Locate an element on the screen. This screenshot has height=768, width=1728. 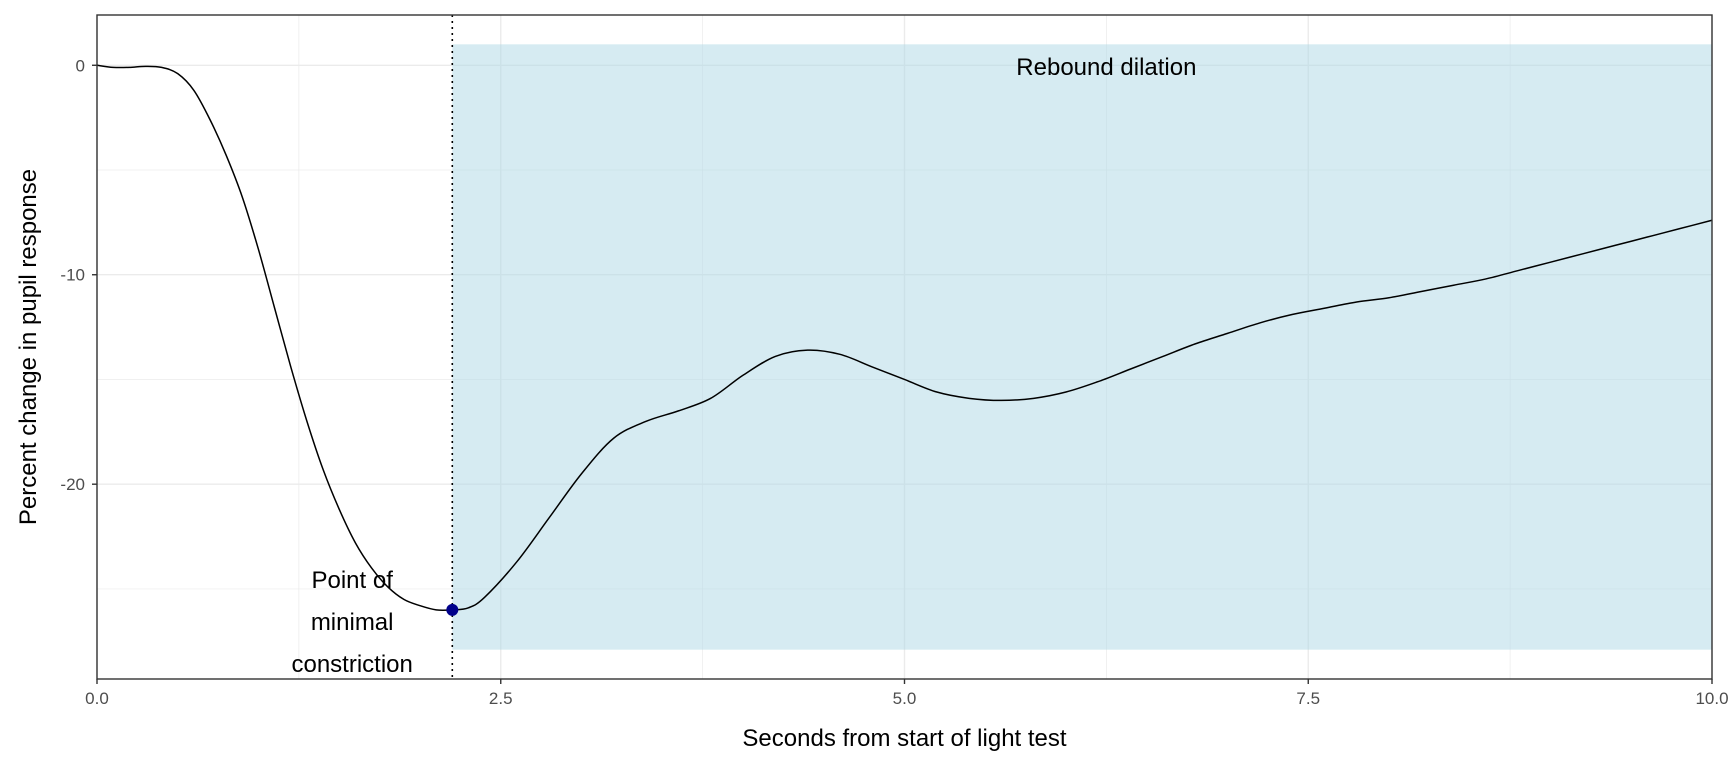
annotation-min-constriction: Point of minimal constriction is located at coordinates (351, 622).